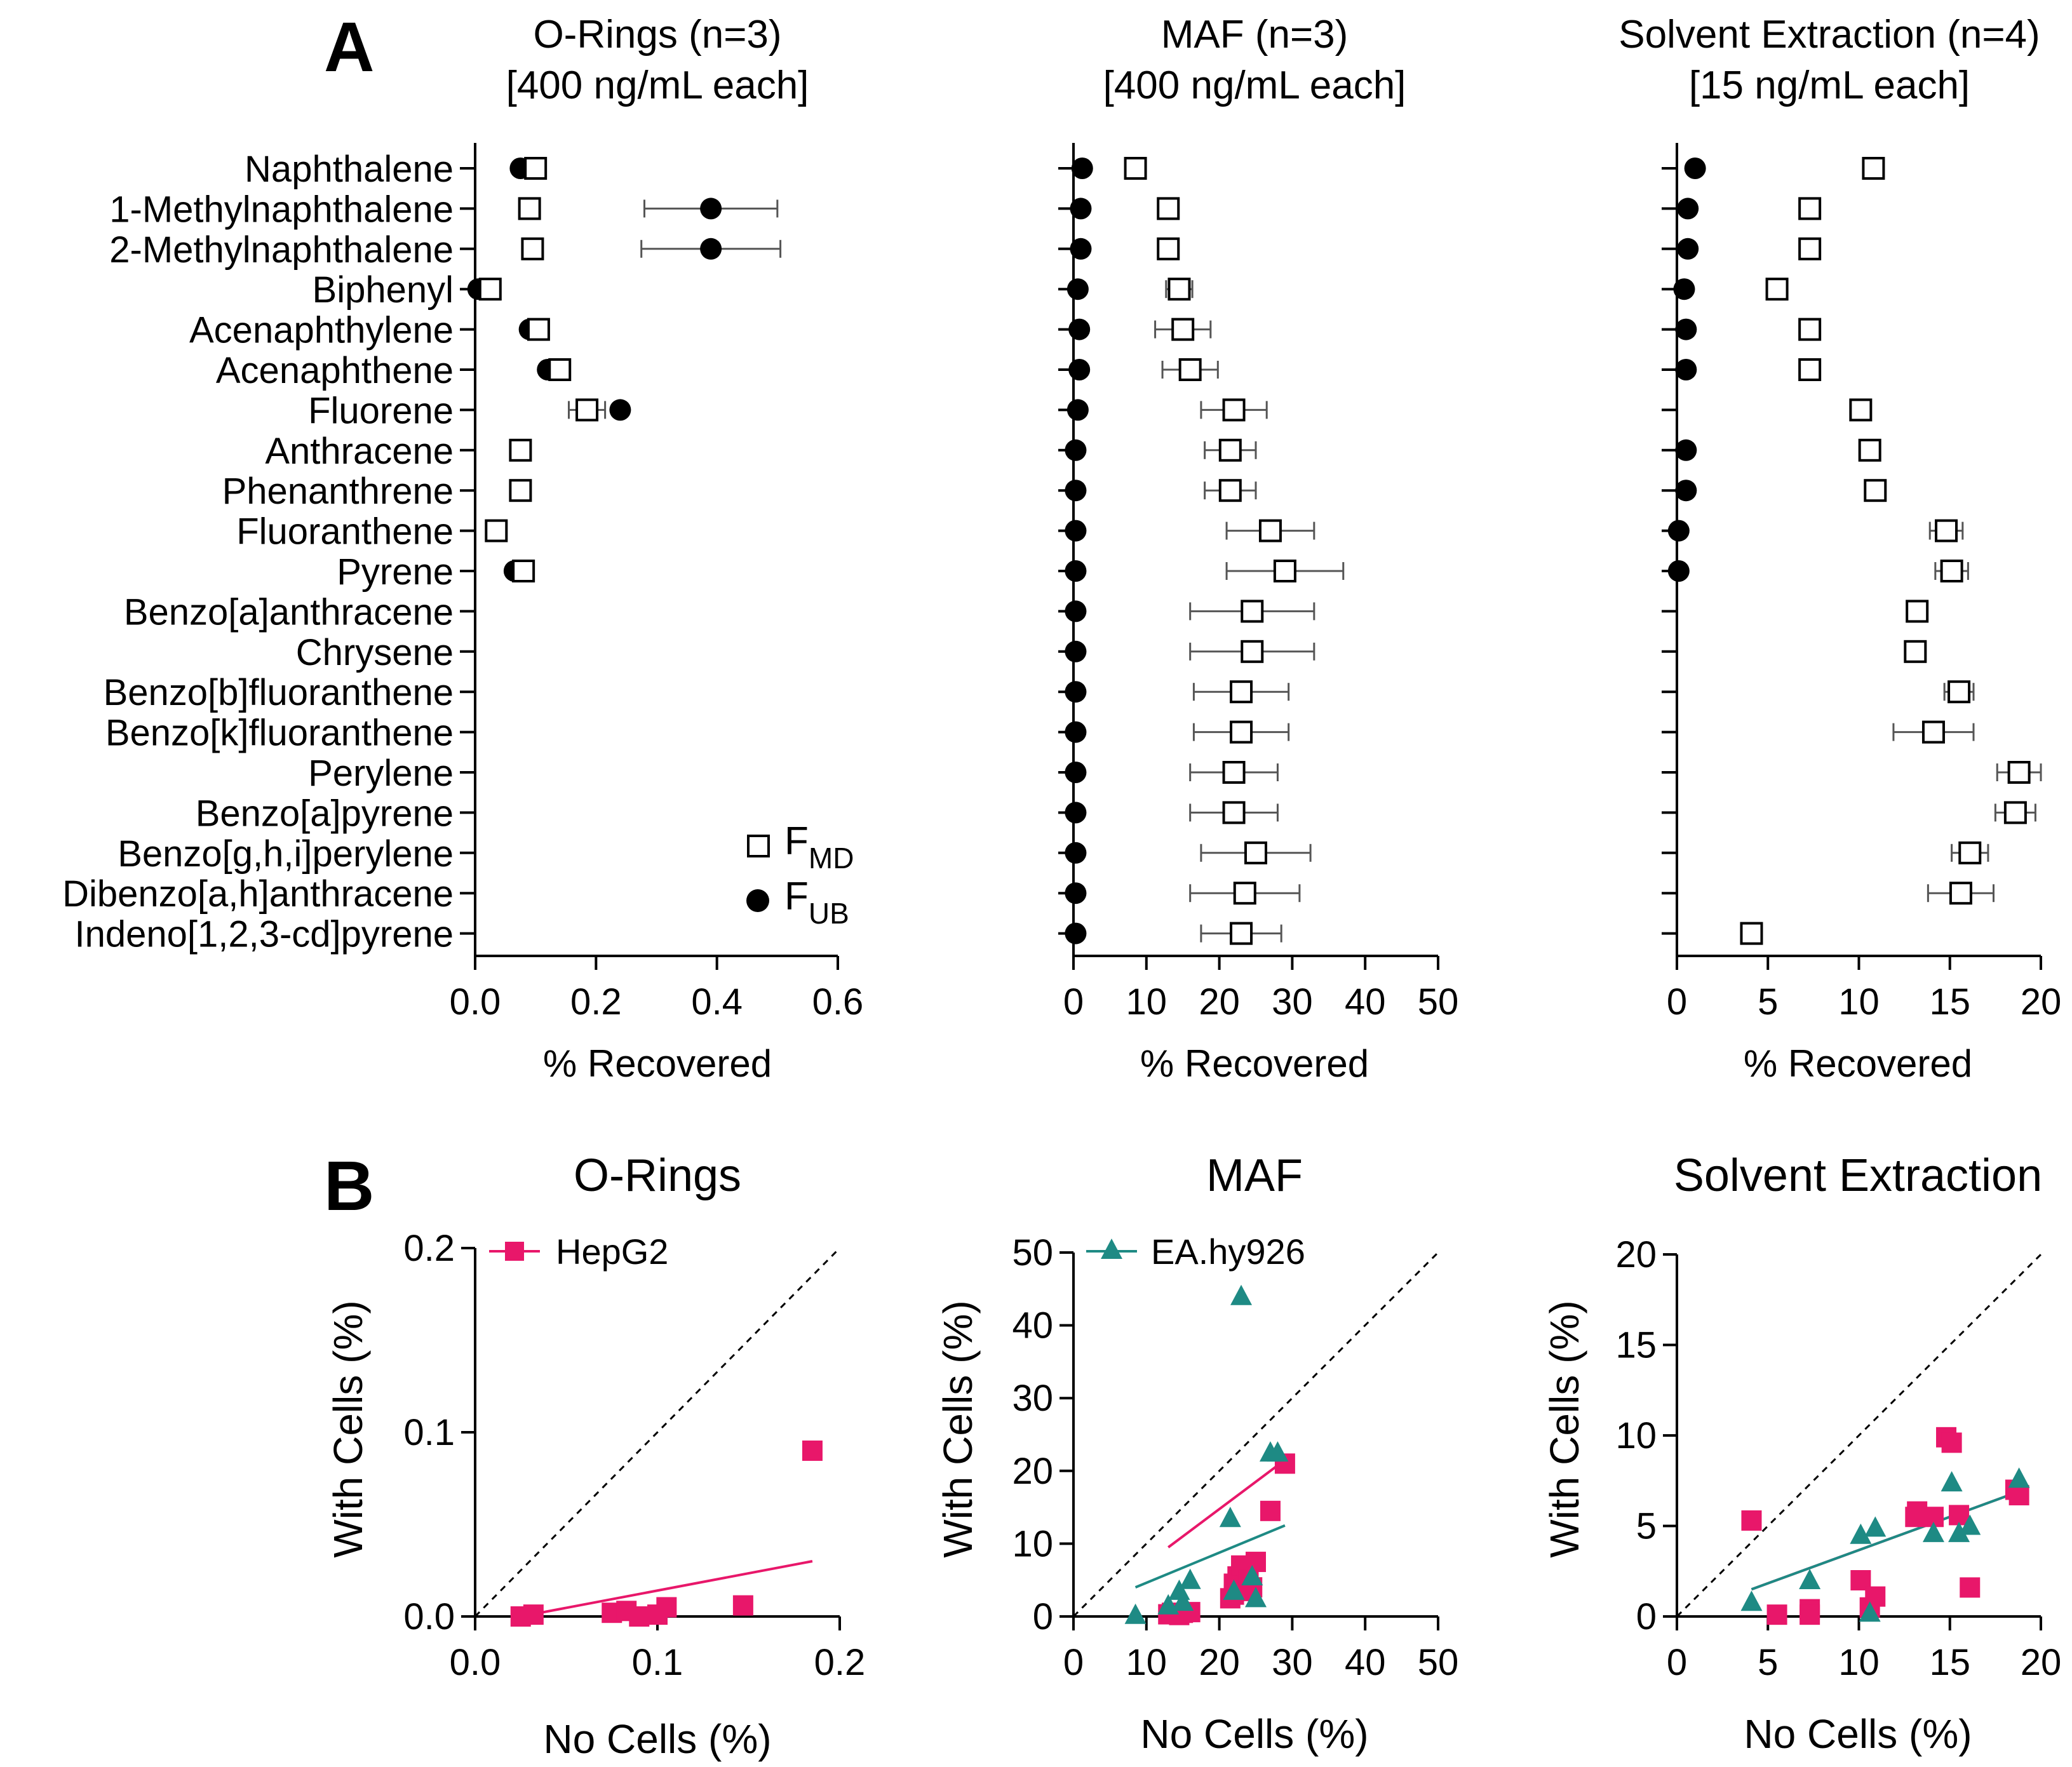 This screenshot has height=1767, width=2072. Describe the element at coordinates (1111, 1249) in the screenshot. I see `legend-eahy926-marker` at that location.